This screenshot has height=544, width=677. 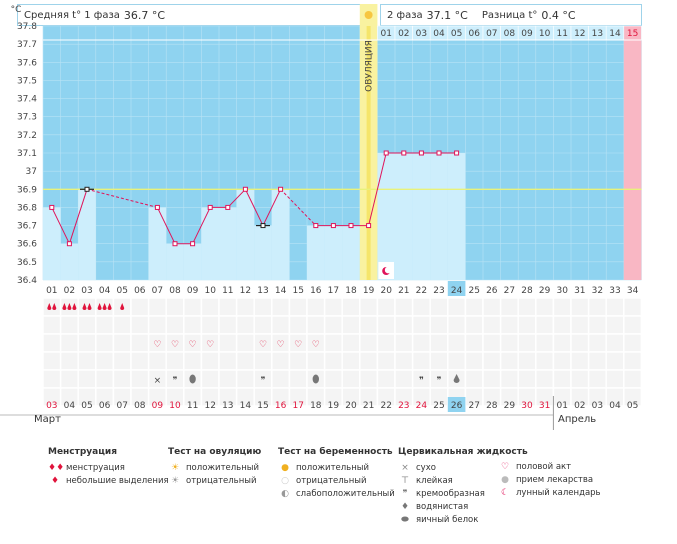 What do you see at coordinates (281, 406) in the screenshot?
I see `calendar-date-label: 16` at bounding box center [281, 406].